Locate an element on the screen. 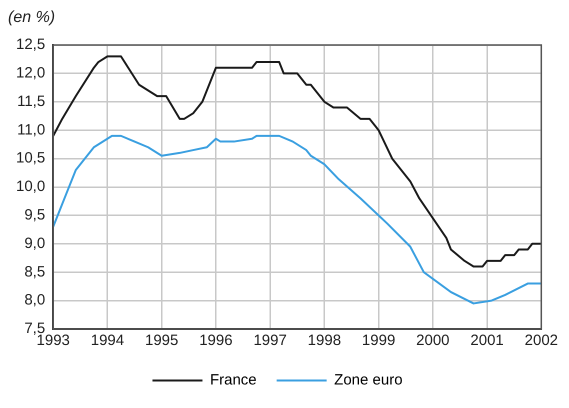  x-tick-label: 2000 is located at coordinates (433, 341).